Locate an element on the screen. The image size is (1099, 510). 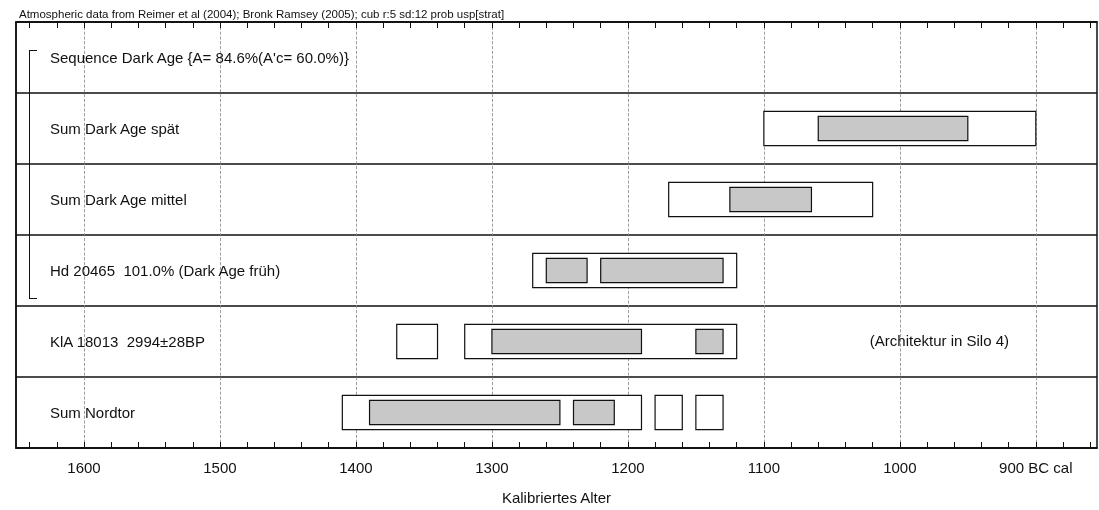
chart-title: Atmospheric data from Reimer et al (2004); Bronk Ramsey (2005); cub r:5 sd:12 prob usp[strat] is located at coordinates (262, 14).